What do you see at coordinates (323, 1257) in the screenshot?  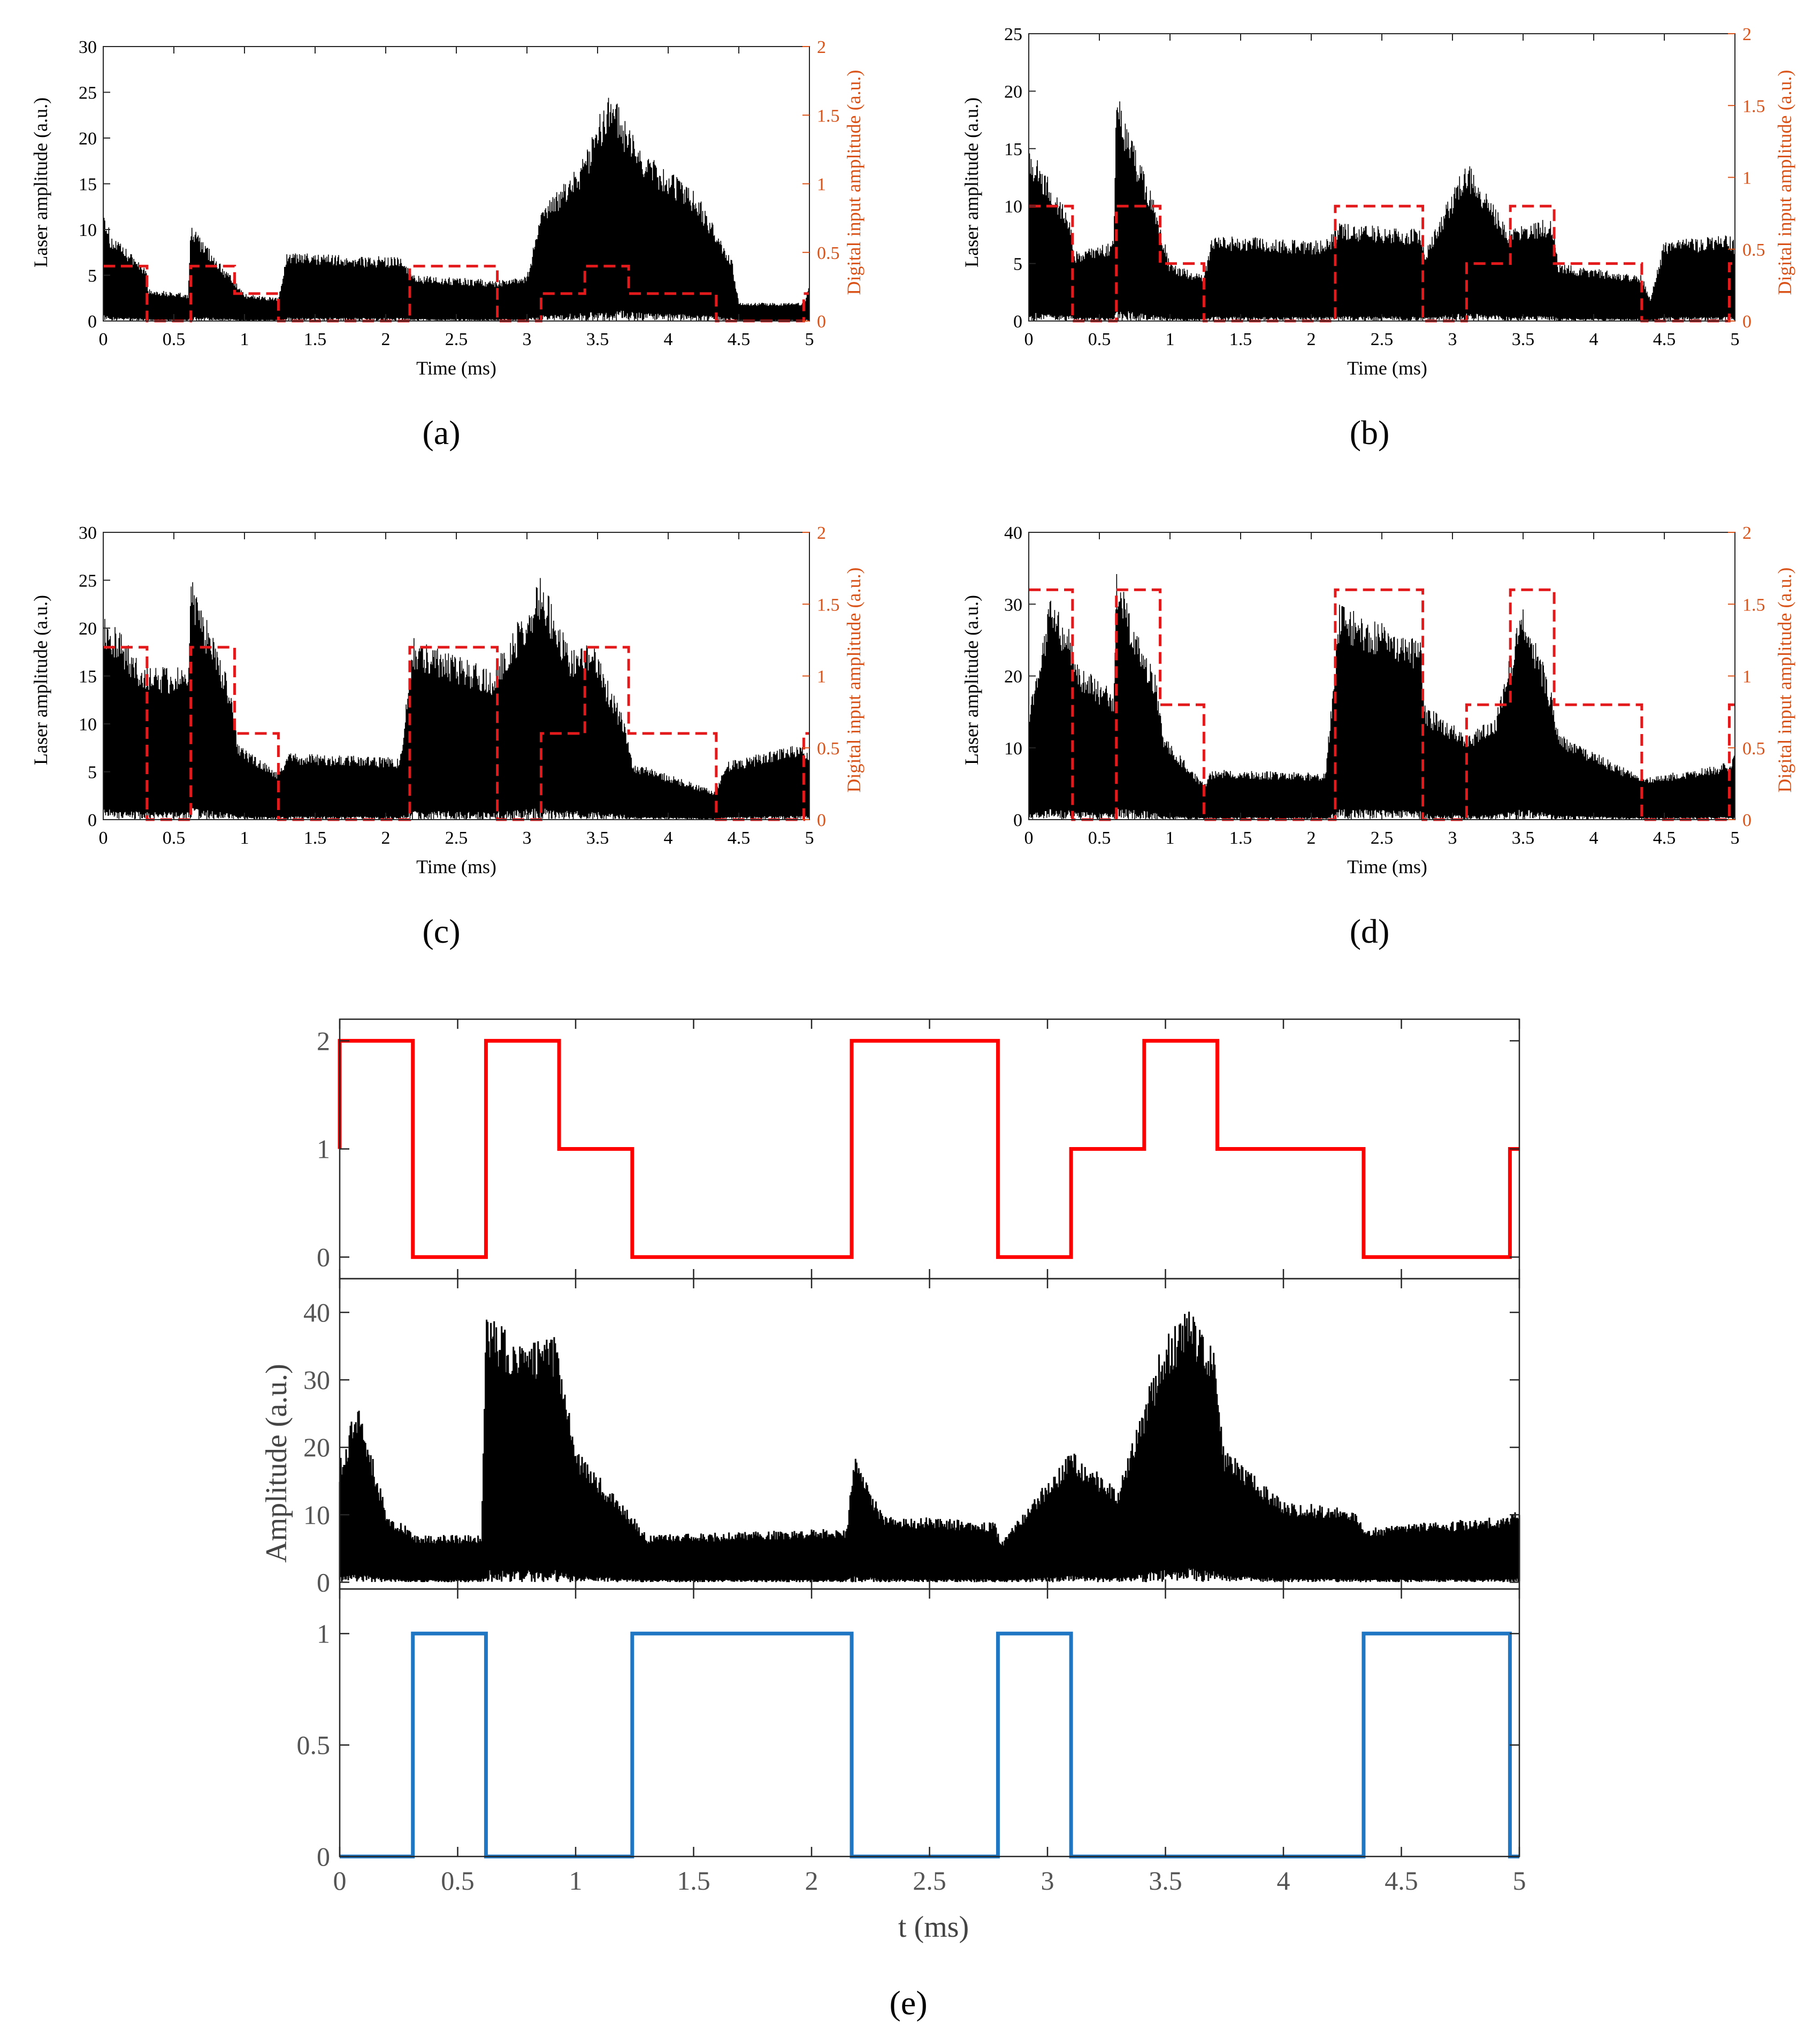 I see `panel-e-input-ytick-label: 0` at bounding box center [323, 1257].